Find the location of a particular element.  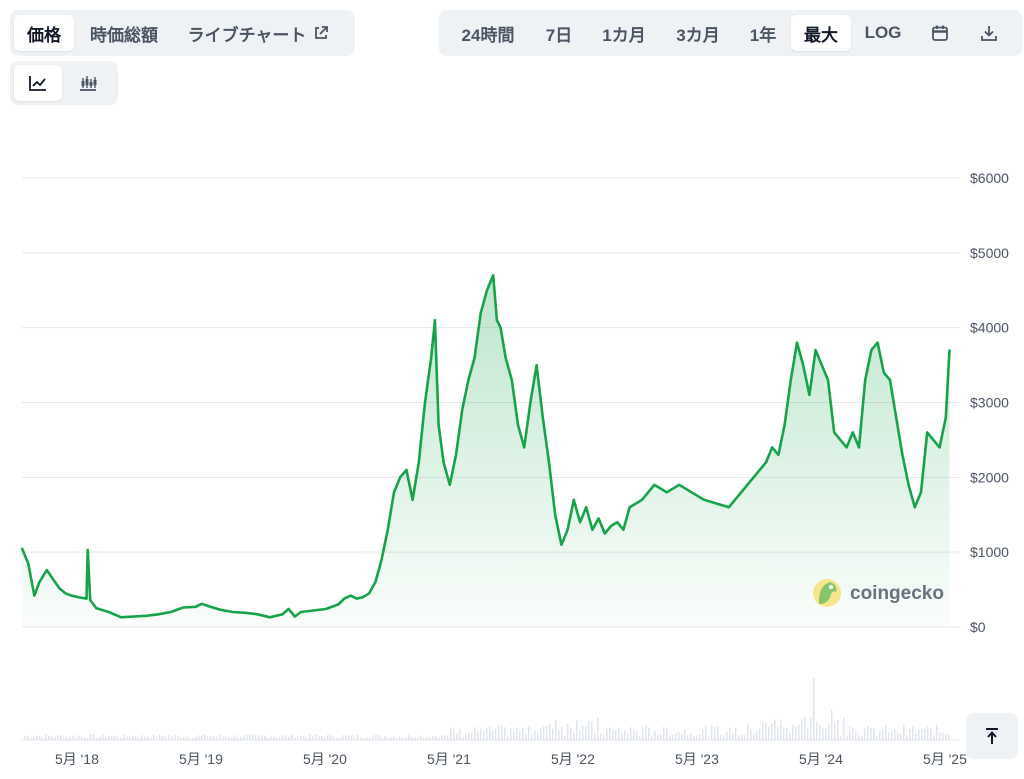

y-tick-label: $5000 is located at coordinates (989, 253).